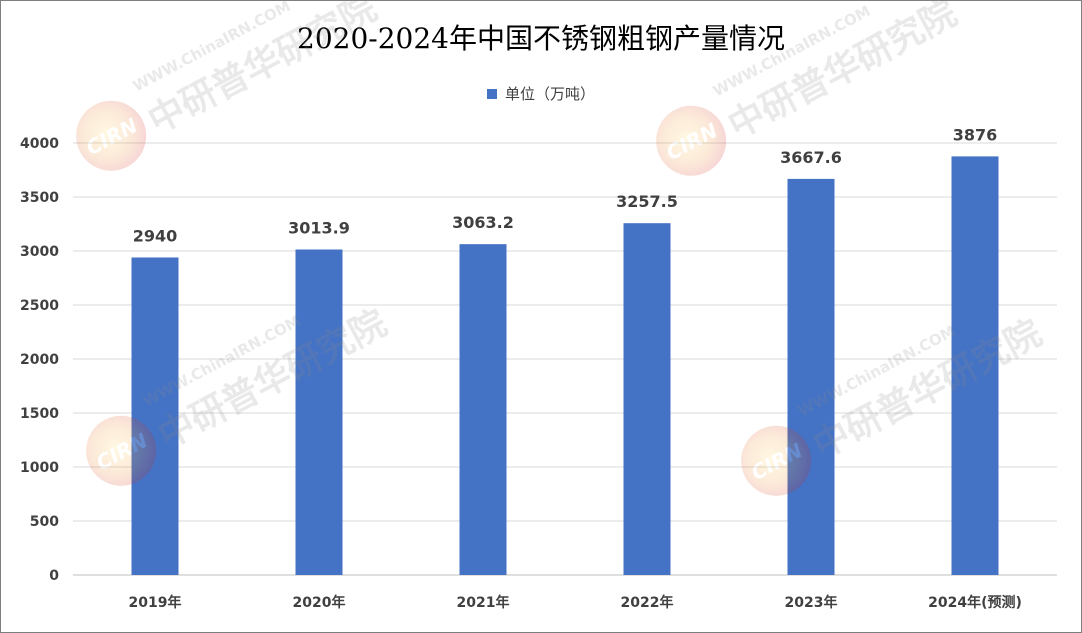  Describe the element at coordinates (647, 201) in the screenshot. I see `data-label: 3257.5` at that location.